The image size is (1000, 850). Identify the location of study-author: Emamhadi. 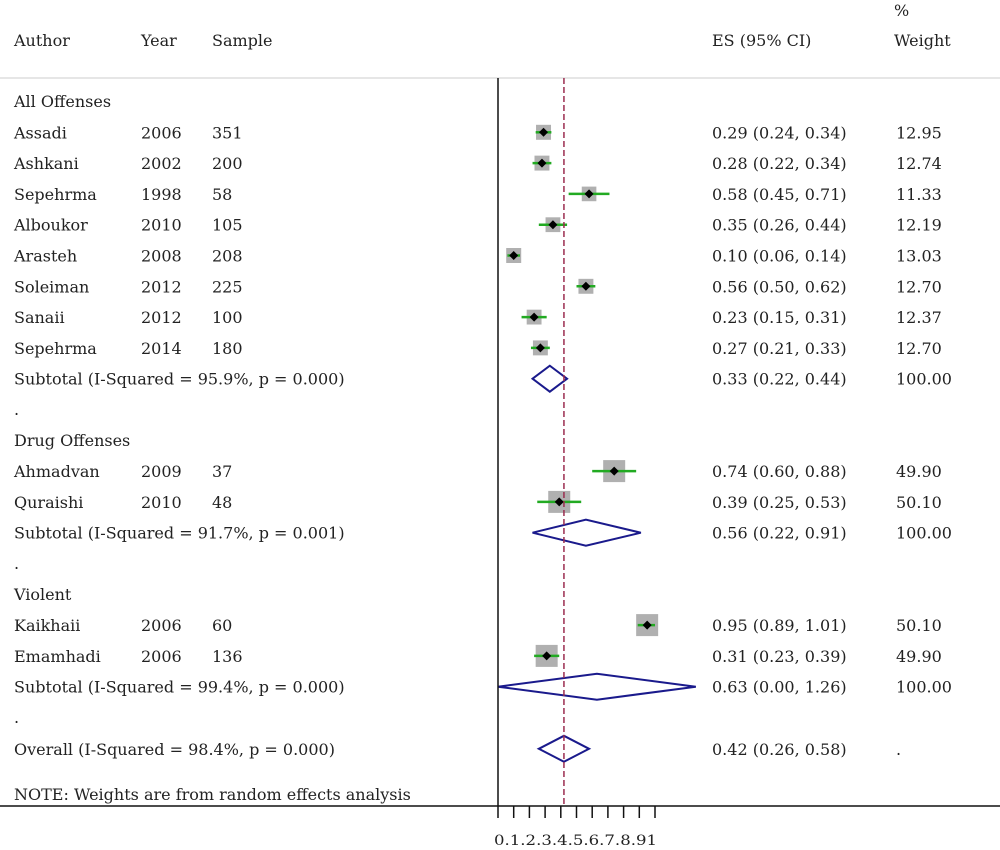
(57, 656).